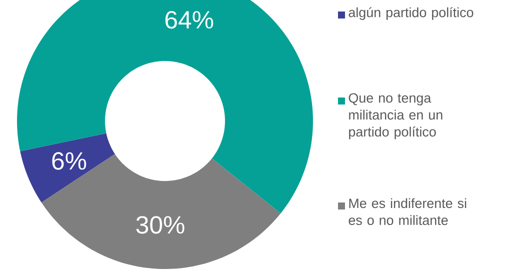  Describe the element at coordinates (407, 212) in the screenshot. I see `legend-label: Me es indiferente si es o no militante` at that location.